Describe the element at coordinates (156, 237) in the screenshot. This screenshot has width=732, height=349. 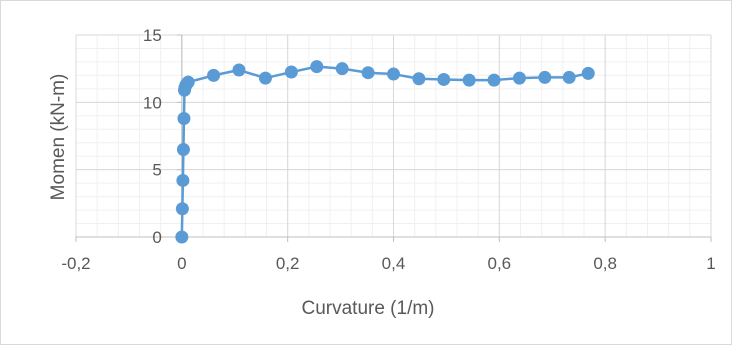
I see `y-tick-label: 0` at that location.